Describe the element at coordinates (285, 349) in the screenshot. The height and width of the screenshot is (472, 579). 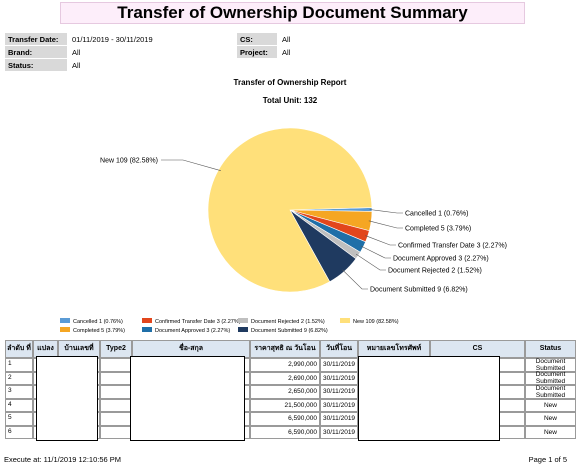
I see `column-header: ราคาสุทธิ ณ วันโอน` at that location.